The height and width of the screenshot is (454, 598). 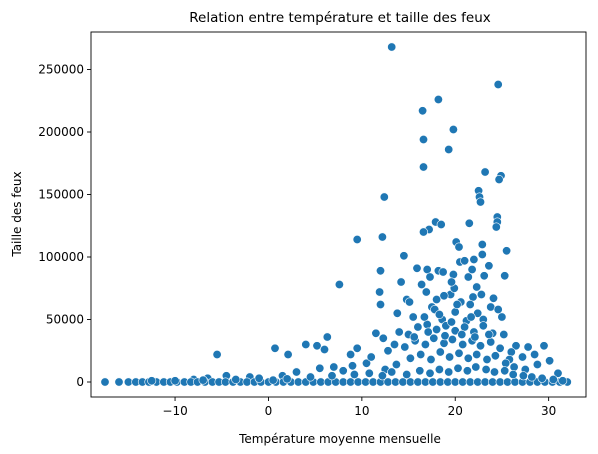 I want to click on y-tick-label: 100000, so click(x=61, y=257).